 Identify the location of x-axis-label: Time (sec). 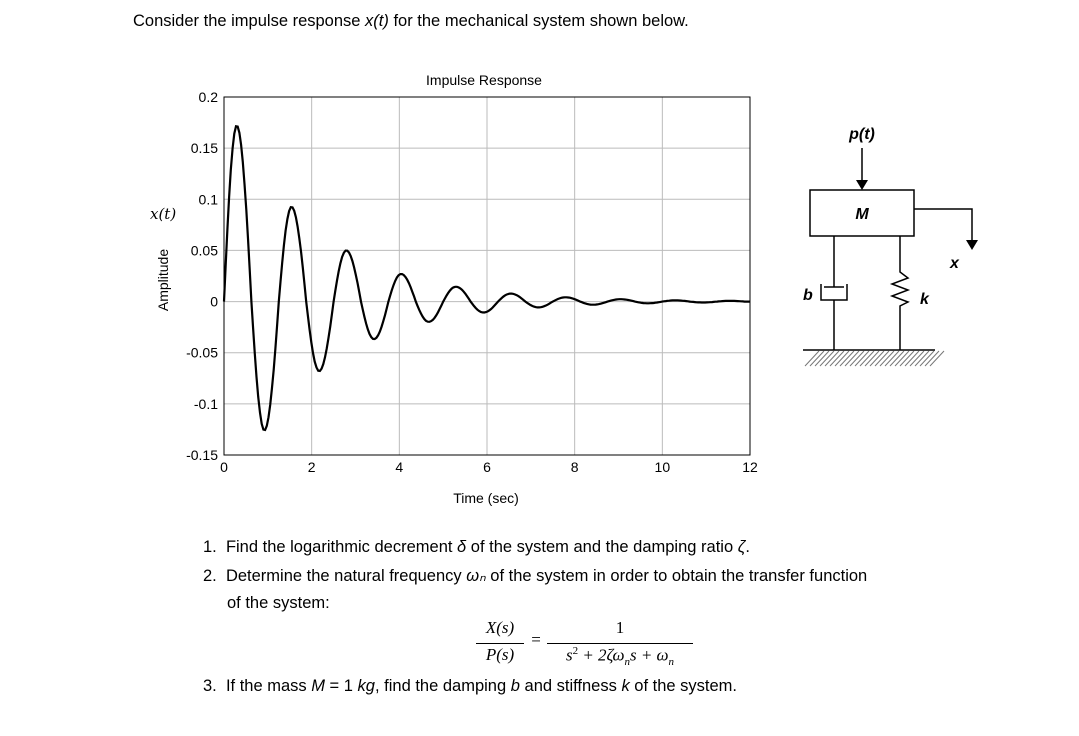
(486, 498).